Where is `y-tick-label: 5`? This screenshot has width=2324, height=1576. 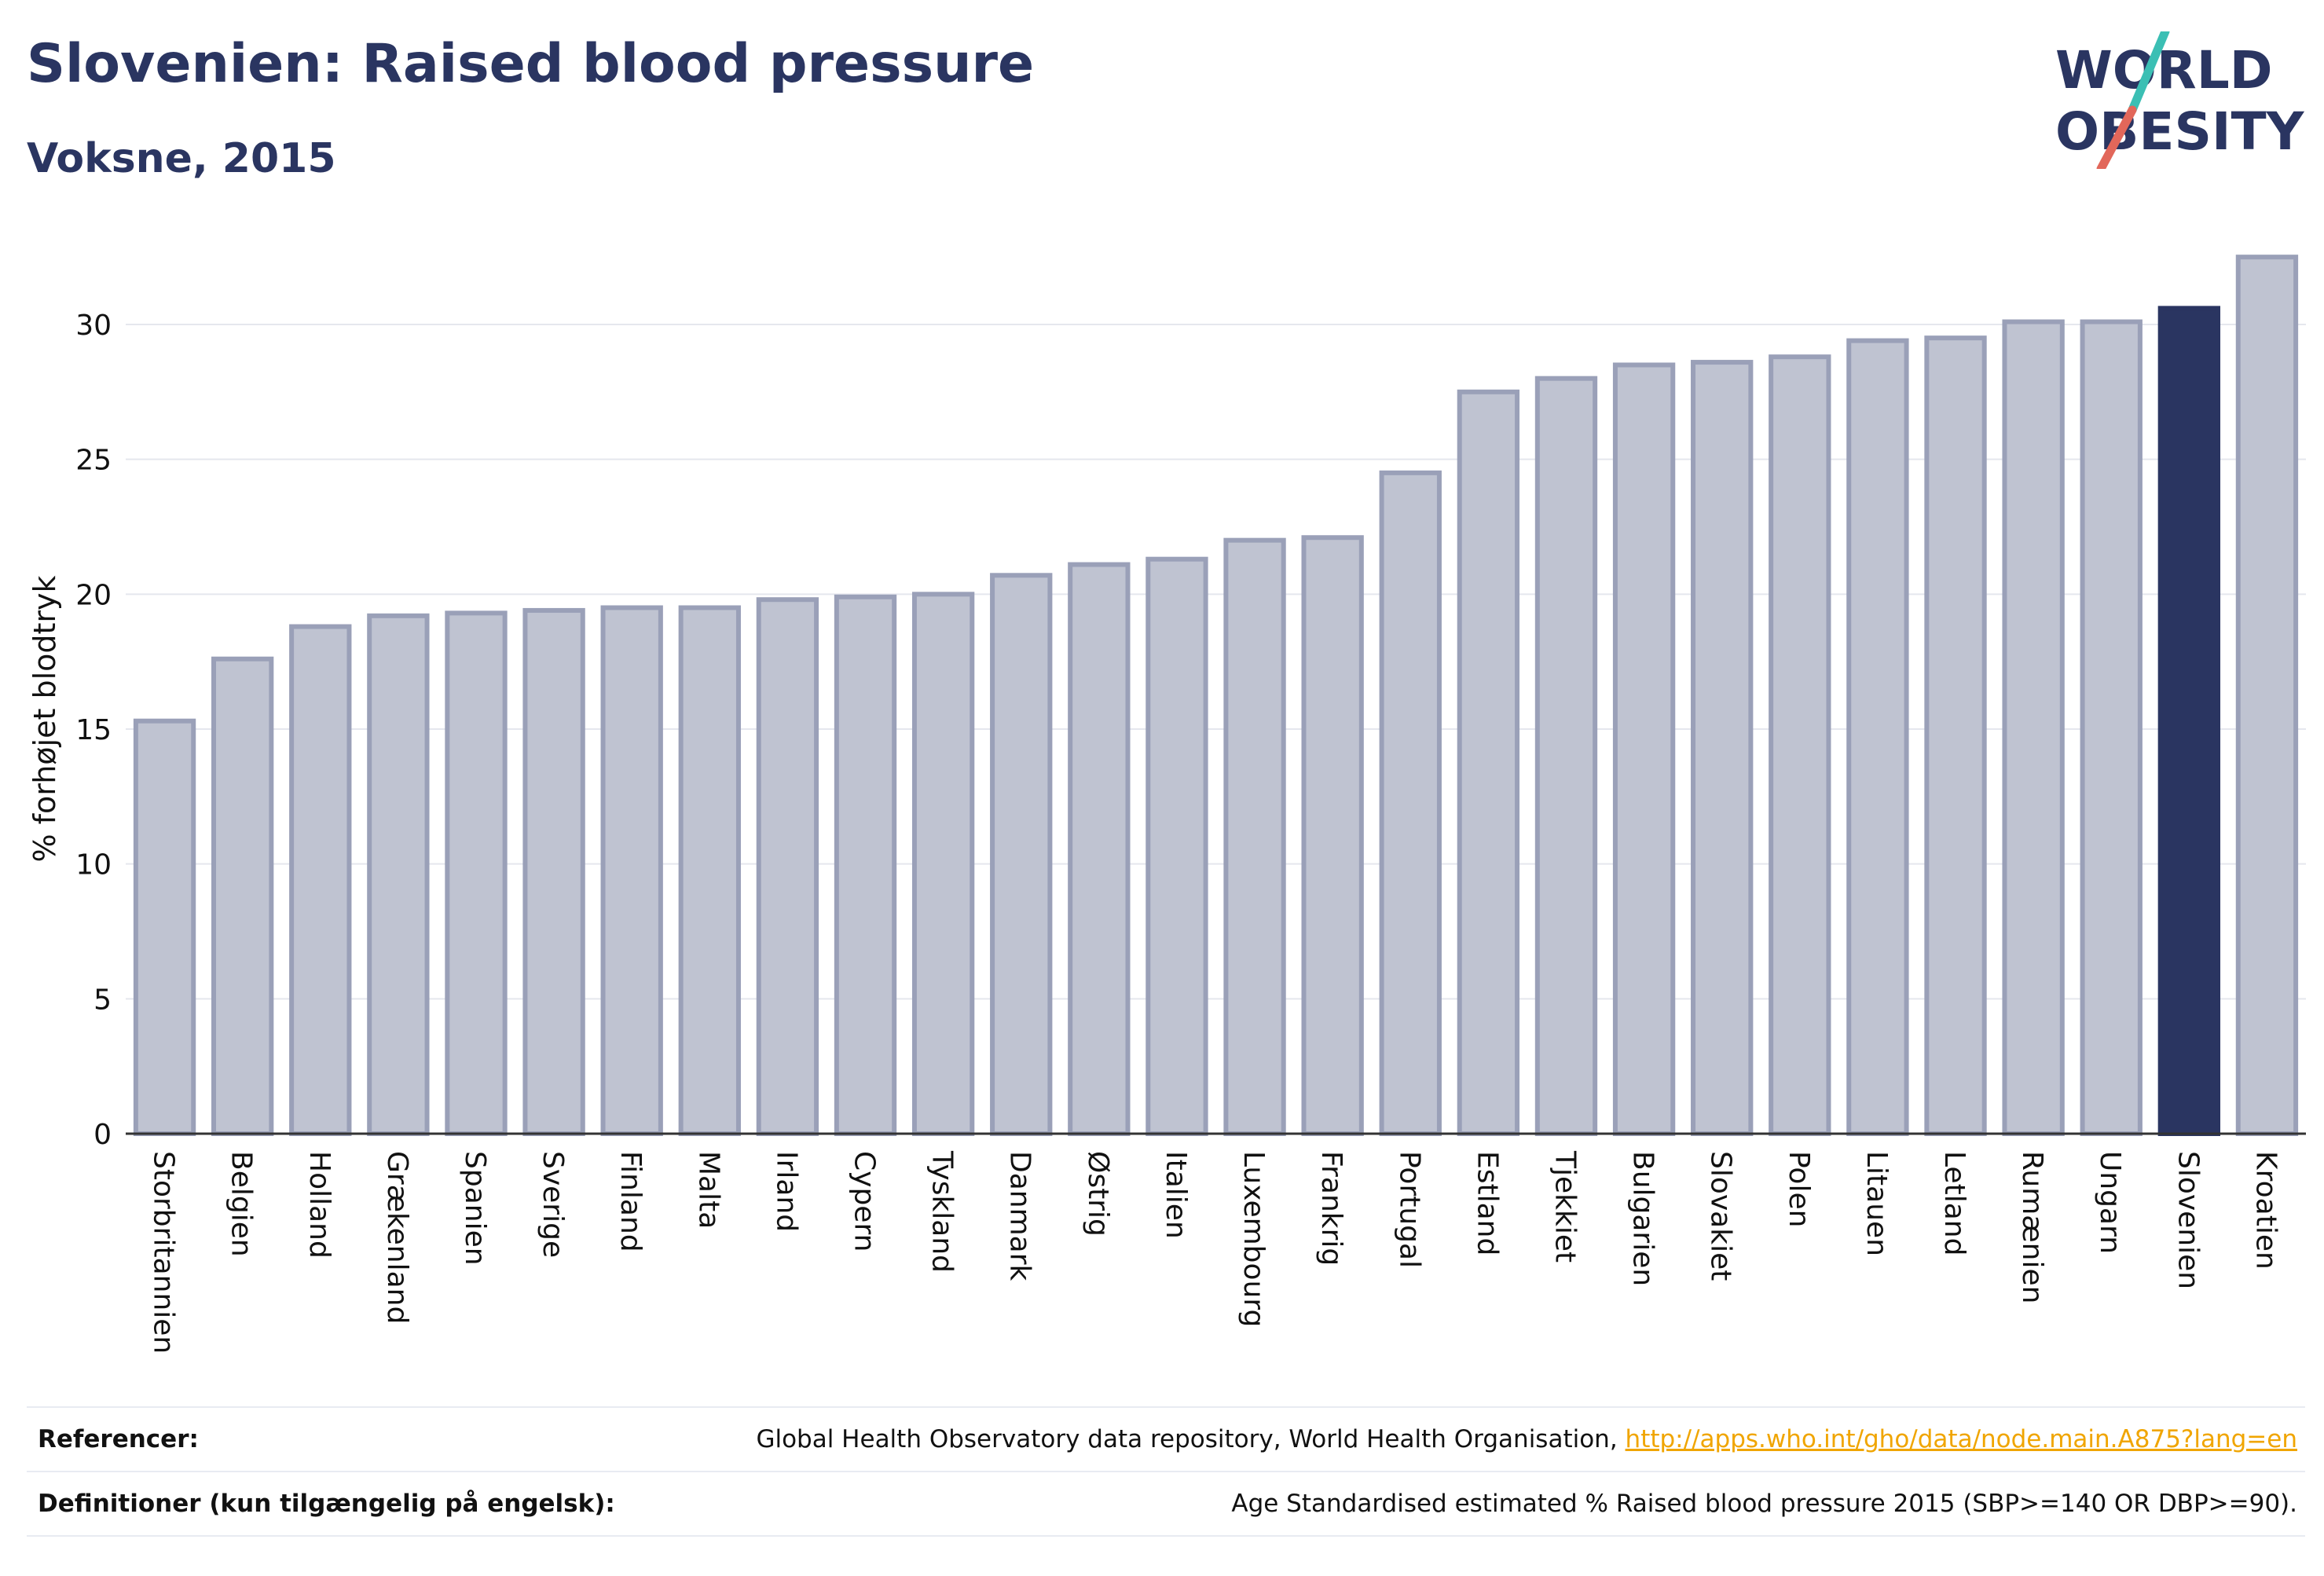
y-tick-label: 5 is located at coordinates (102, 1000).